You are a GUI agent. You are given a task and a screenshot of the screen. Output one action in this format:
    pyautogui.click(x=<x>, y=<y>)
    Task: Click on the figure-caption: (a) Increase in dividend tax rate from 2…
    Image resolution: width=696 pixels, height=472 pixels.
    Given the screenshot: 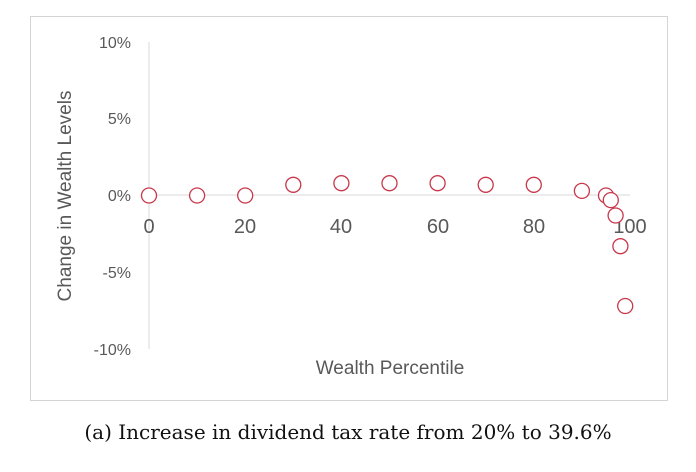 What is the action you would take?
    pyautogui.click(x=348, y=432)
    